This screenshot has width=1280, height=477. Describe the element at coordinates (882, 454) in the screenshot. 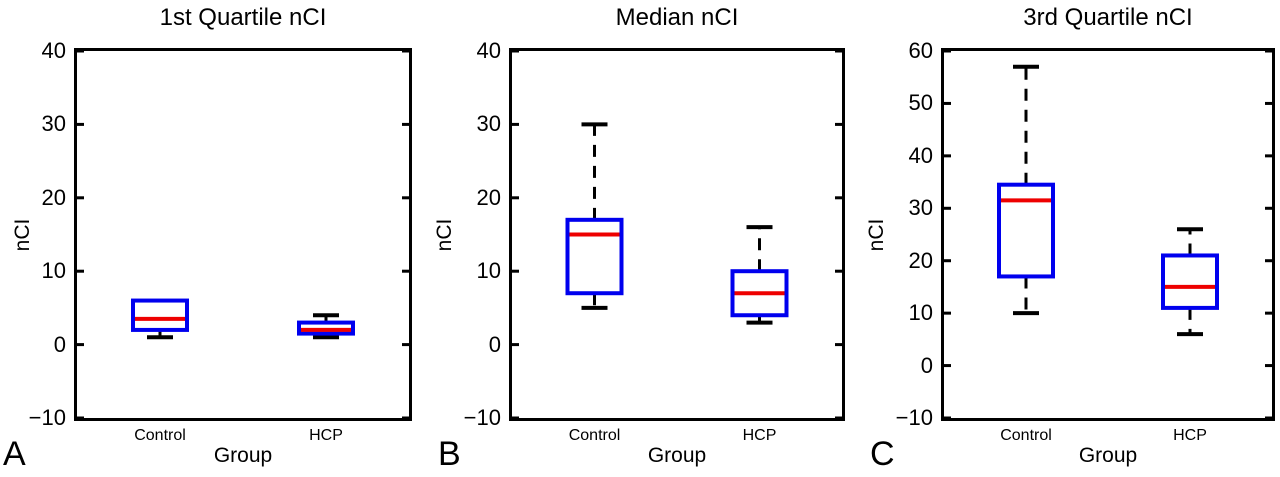

I see `panel-letter: C` at that location.